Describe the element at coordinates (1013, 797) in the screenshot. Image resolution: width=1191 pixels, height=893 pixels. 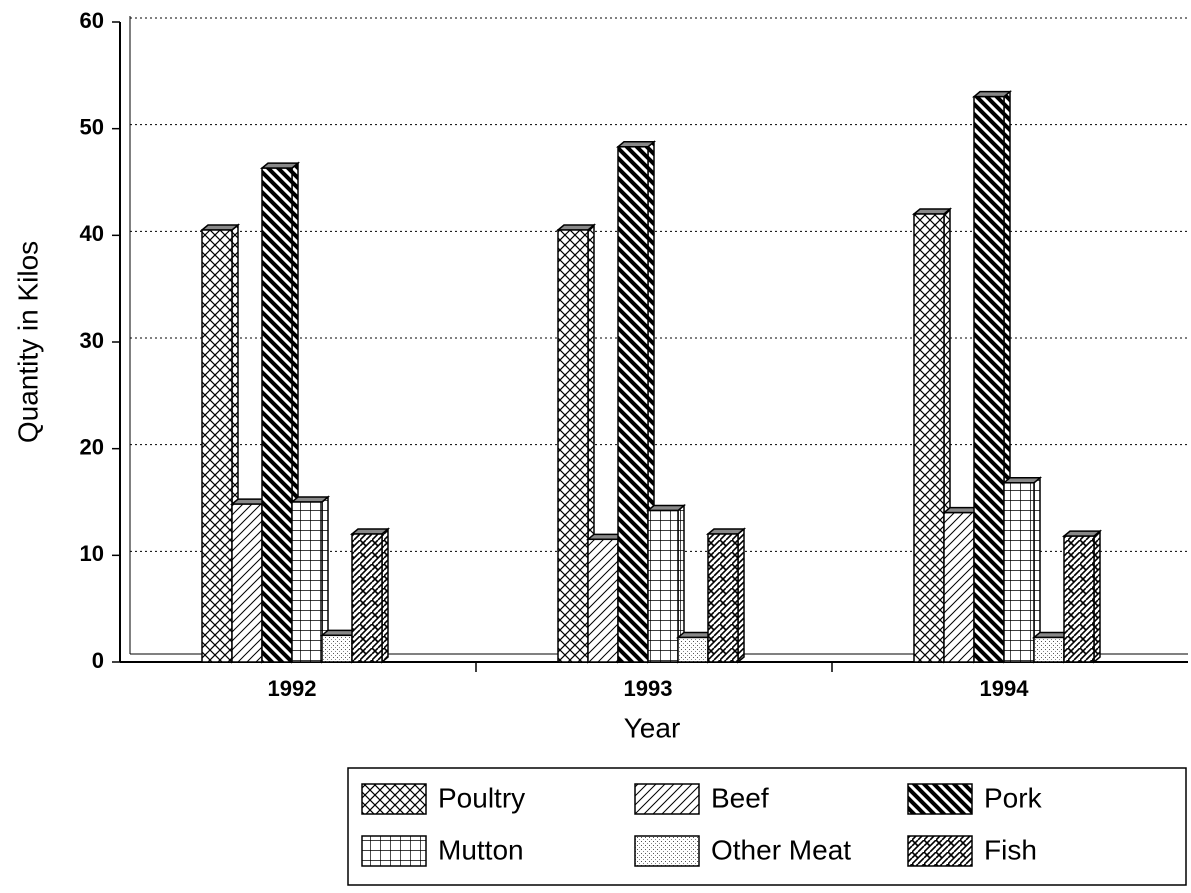
I see `legend-label: Pork` at that location.